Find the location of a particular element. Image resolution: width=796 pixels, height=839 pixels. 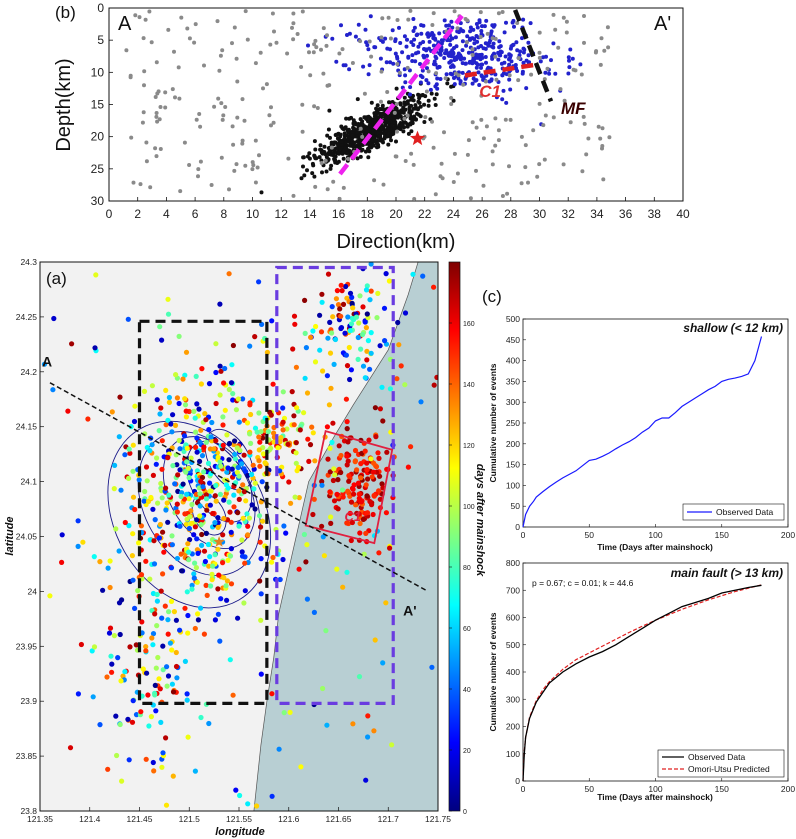

a-xtick-label: 121.75 is located at coordinates (438, 819).